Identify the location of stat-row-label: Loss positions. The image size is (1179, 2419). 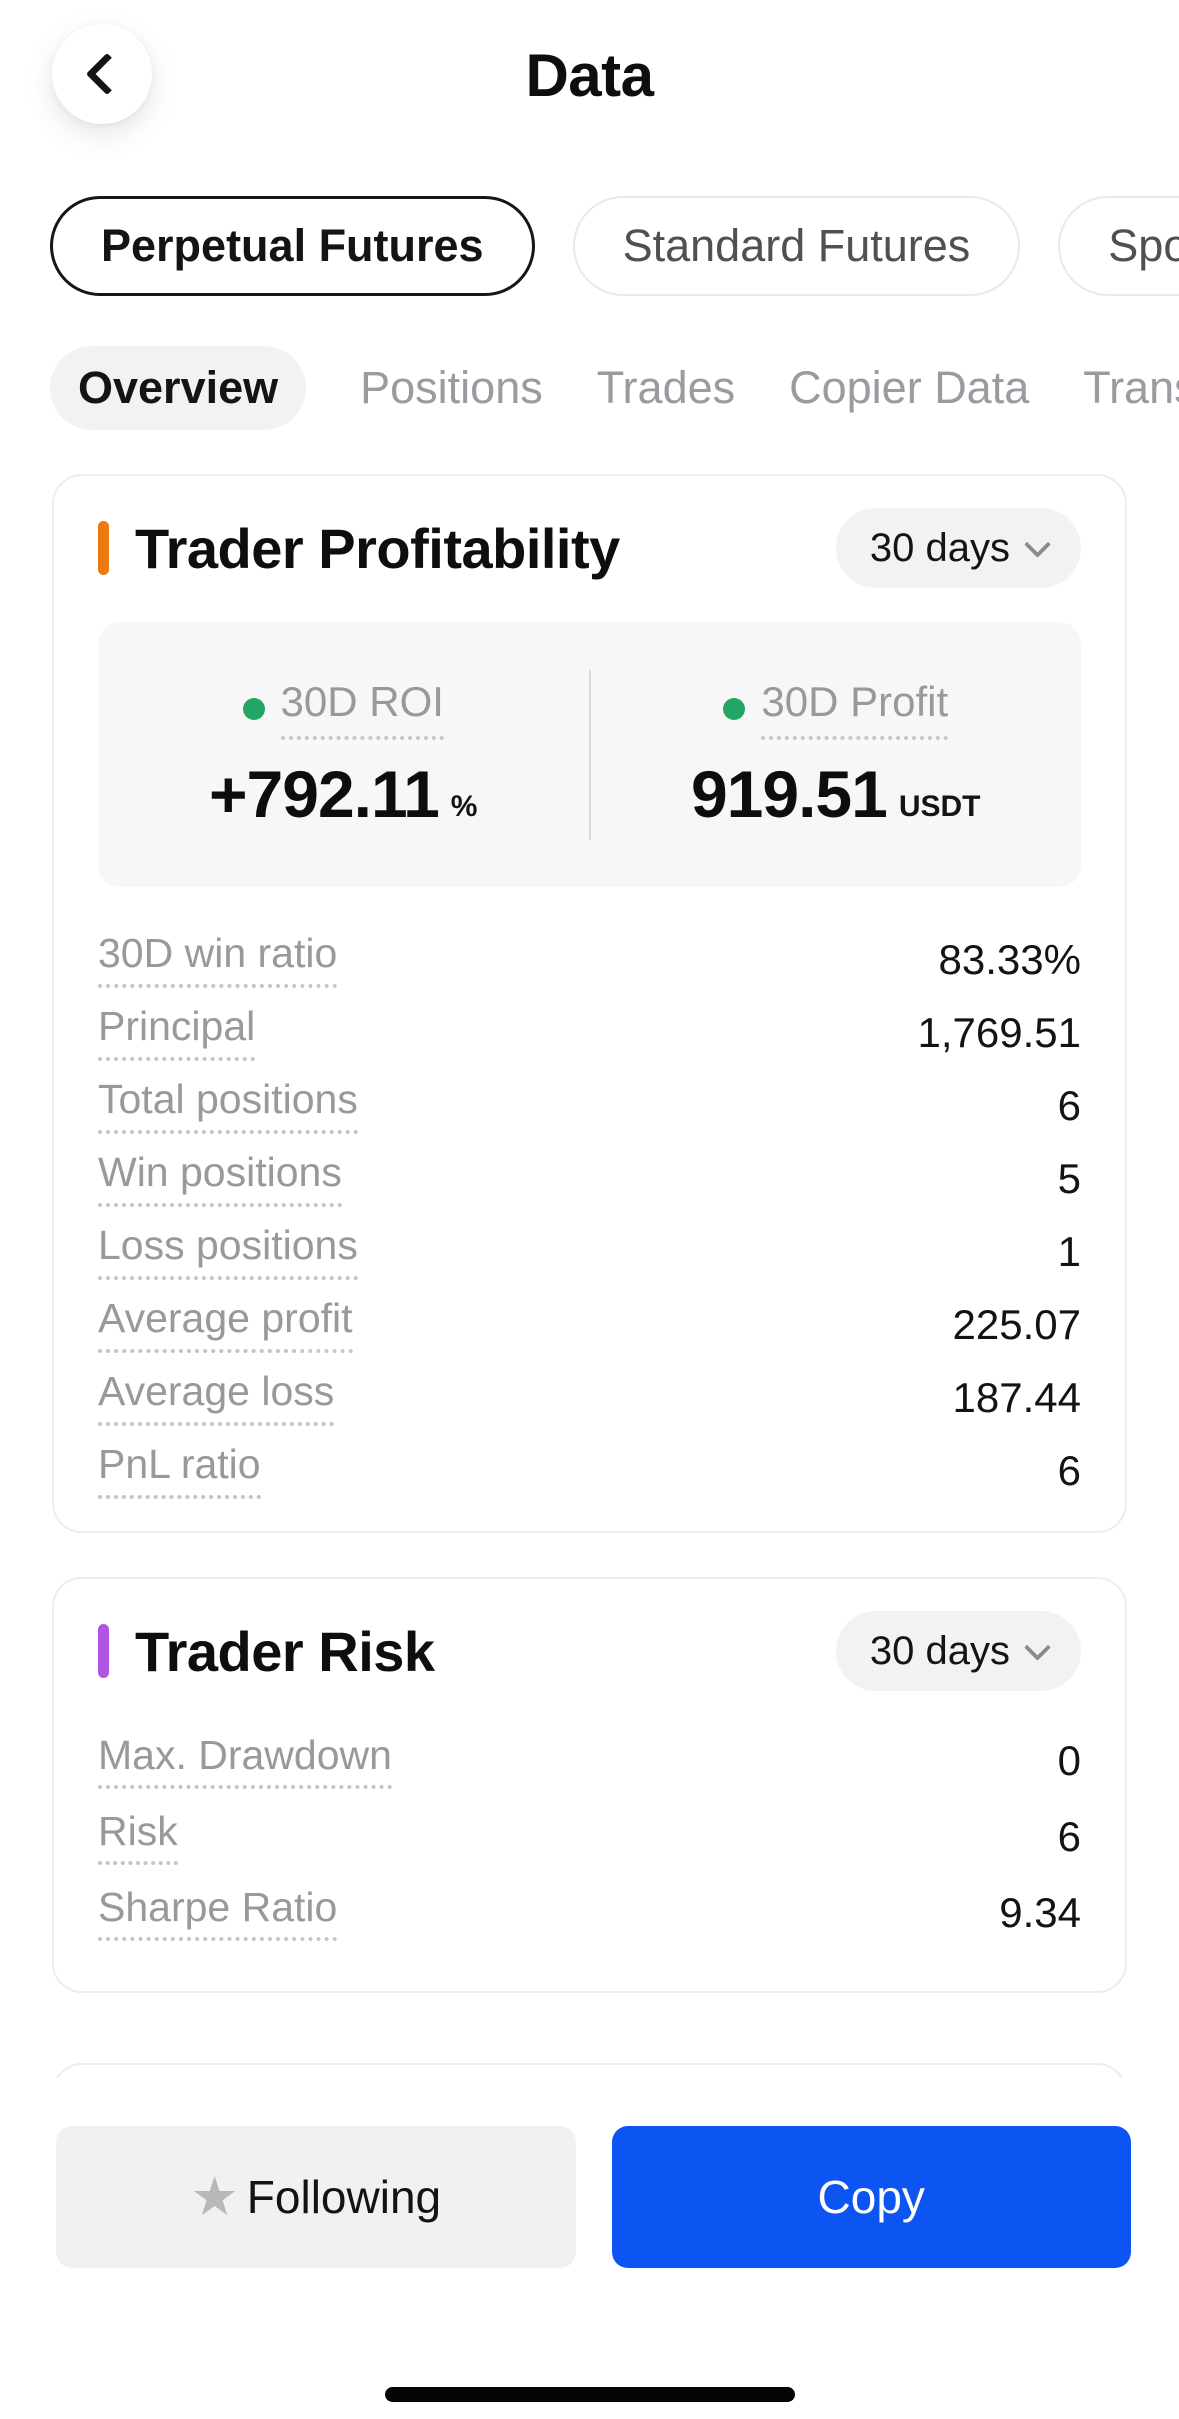
(228, 1251).